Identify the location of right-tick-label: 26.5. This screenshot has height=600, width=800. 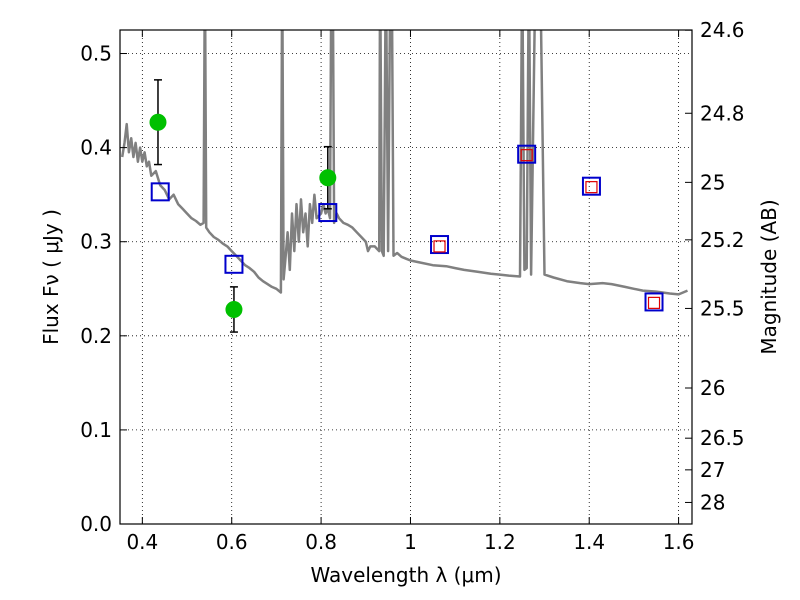
(722, 438).